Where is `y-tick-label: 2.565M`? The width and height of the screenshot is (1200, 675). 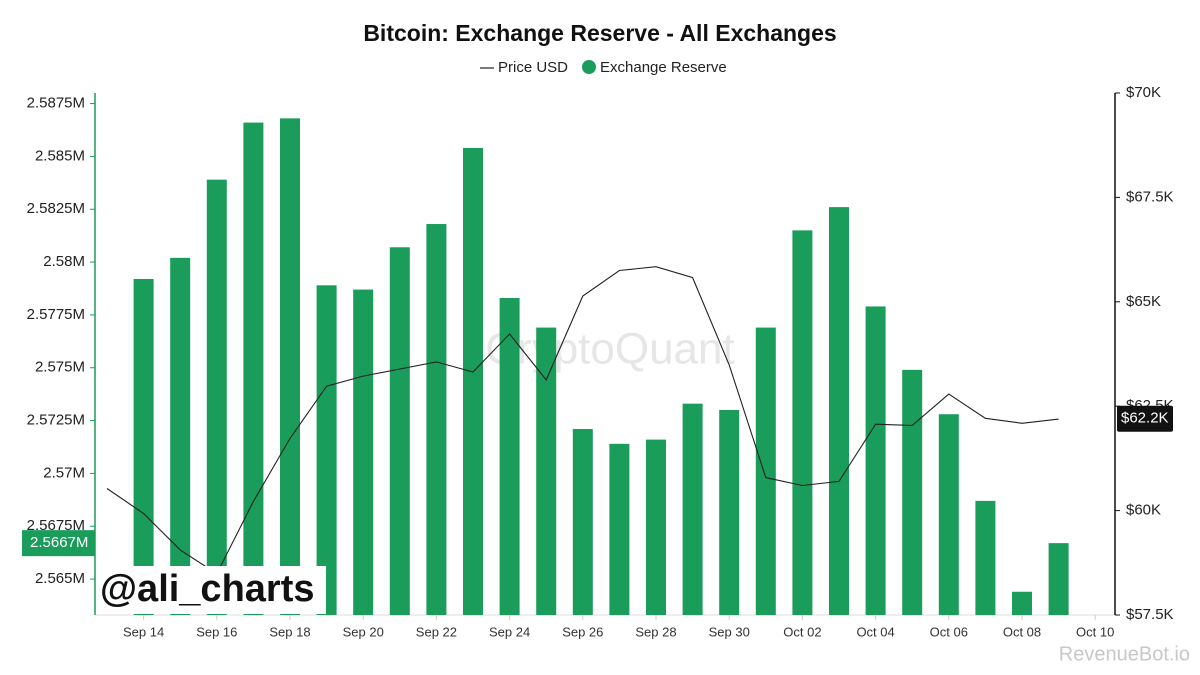
y-tick-label: 2.565M is located at coordinates (60, 578).